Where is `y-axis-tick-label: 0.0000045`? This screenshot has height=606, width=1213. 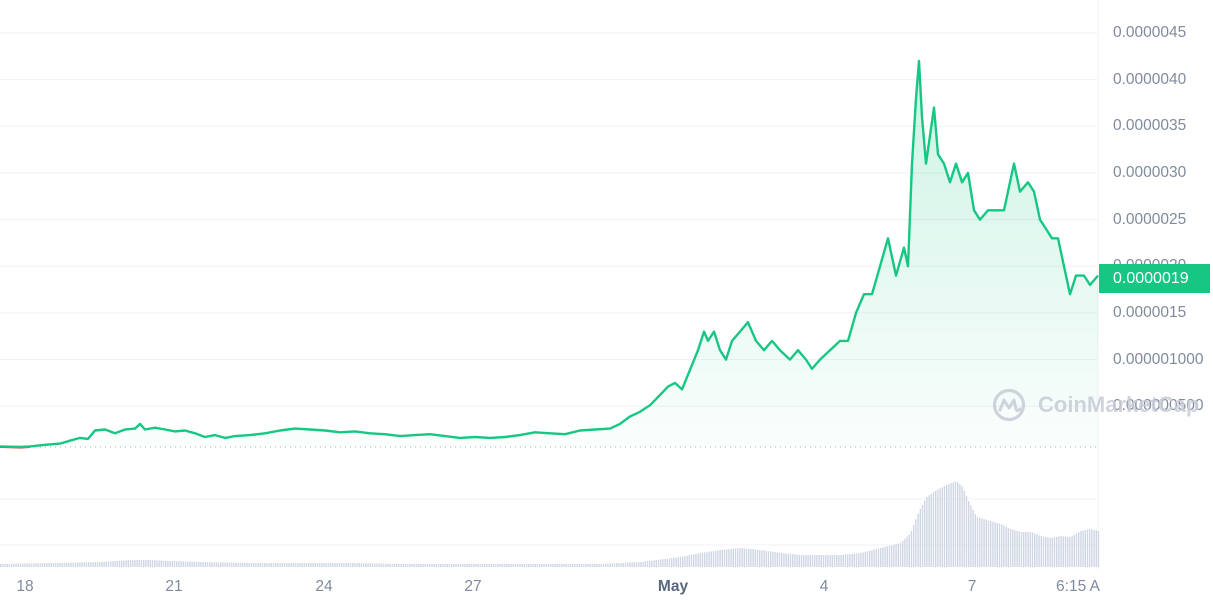 y-axis-tick-label: 0.0000045 is located at coordinates (1150, 32).